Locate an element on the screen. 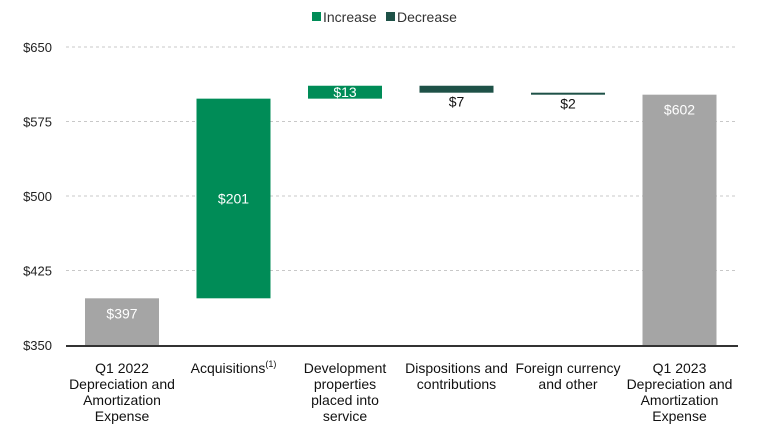 This screenshot has height=444, width=766. x-tick-label: Development properties placed into service is located at coordinates (345, 392).